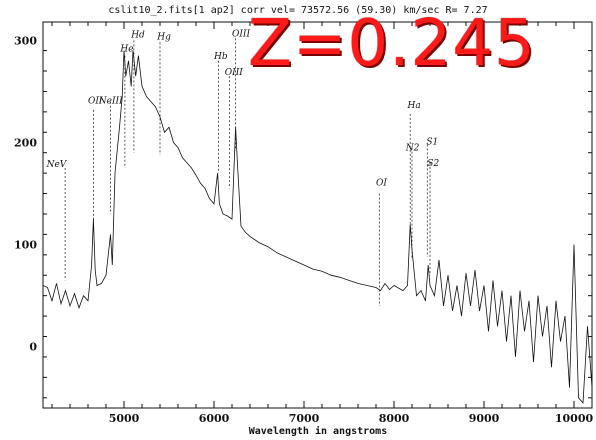  Describe the element at coordinates (124, 418) in the screenshot. I see `x-tick-label: 5000` at that location.